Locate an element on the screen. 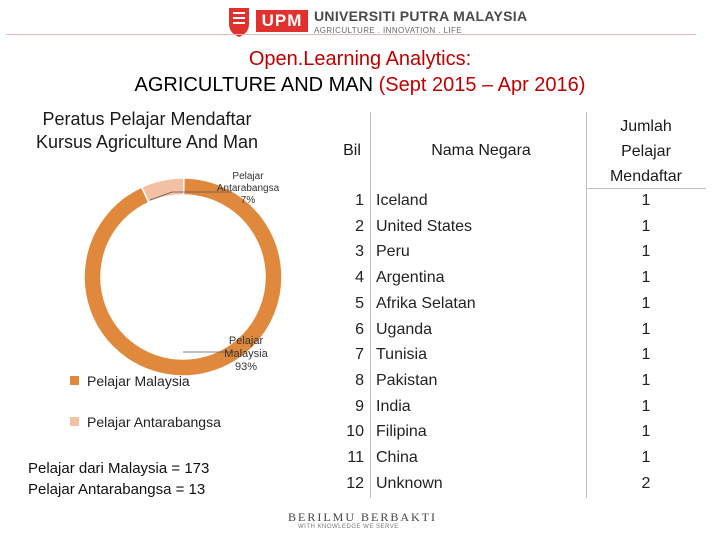  table-cell-bil: 7 is located at coordinates (359, 355).